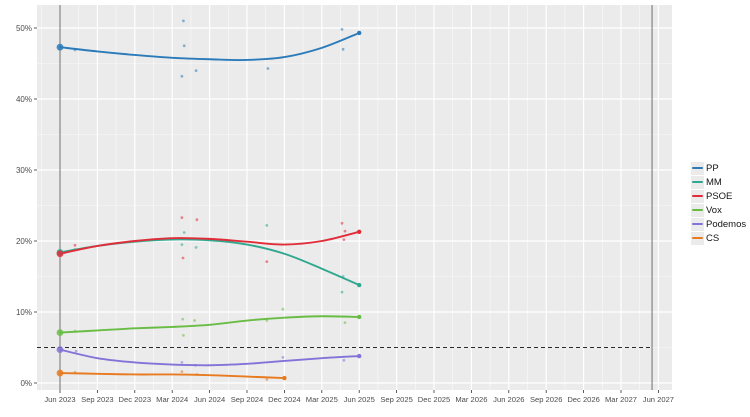 Image resolution: width=750 pixels, height=417 pixels. Describe the element at coordinates (471, 399) in the screenshot. I see `x-axis-label: Mar 2026` at that location.